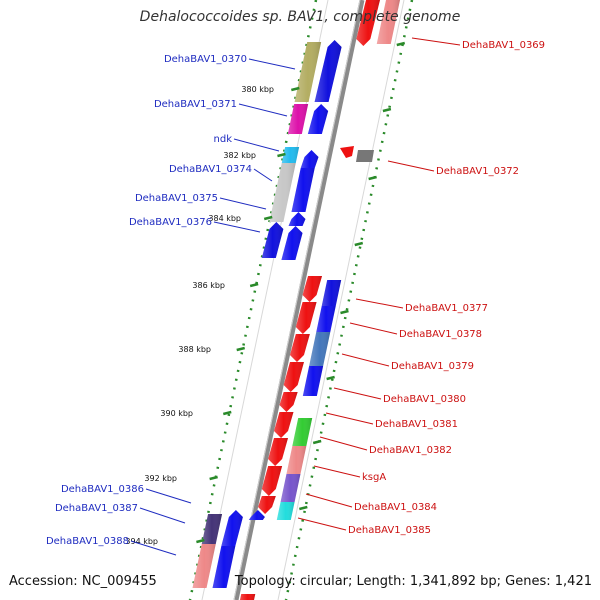 This screenshot has width=600, height=600. What do you see at coordinates (446, 308) in the screenshot?
I see `gene-label-DehaBAV1_0377: DehaBAV1_0377` at bounding box center [446, 308].